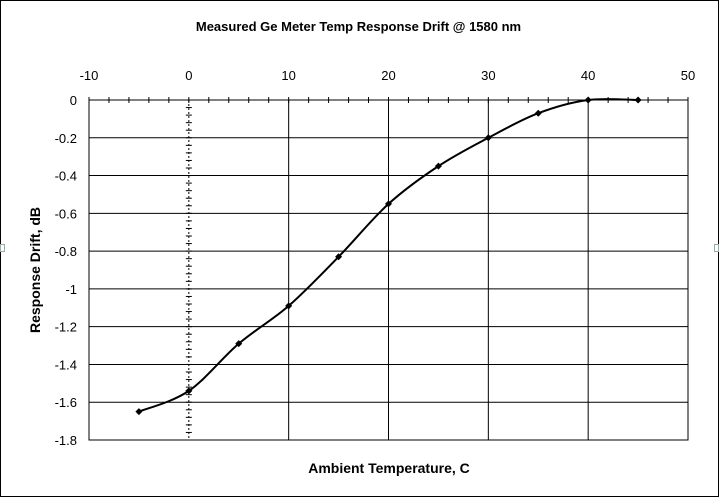 The height and width of the screenshot is (497, 719). Describe the element at coordinates (66, 440) in the screenshot. I see `y-tick-label: -1.8` at that location.